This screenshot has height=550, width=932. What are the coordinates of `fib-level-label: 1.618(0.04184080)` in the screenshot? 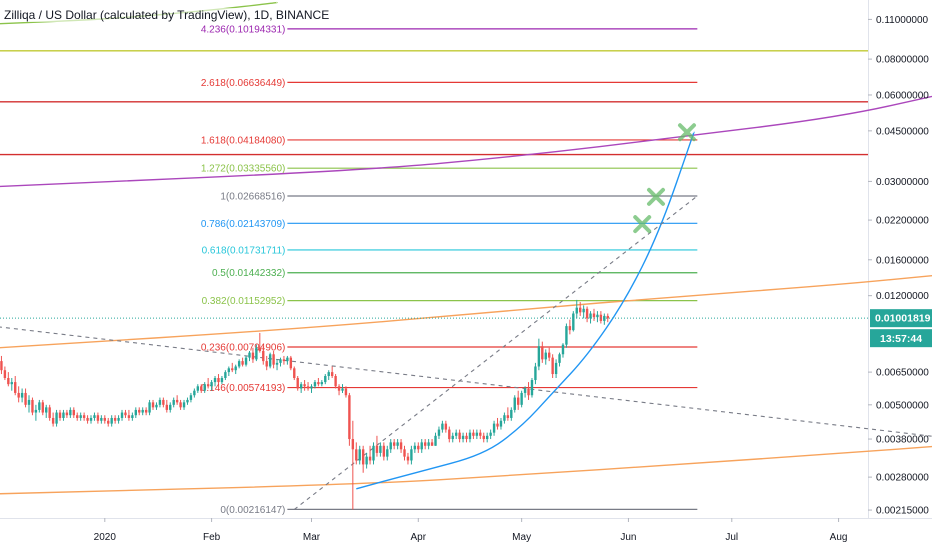 It's located at (243, 140).